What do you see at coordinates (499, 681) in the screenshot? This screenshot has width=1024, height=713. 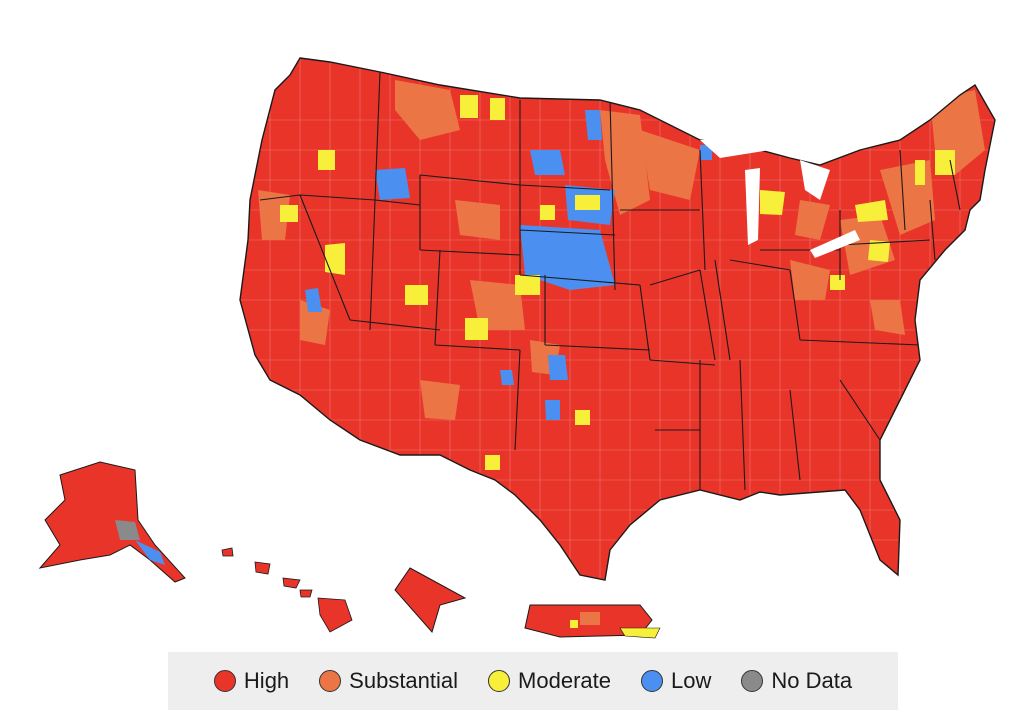 I see `moderate-swatch-icon` at bounding box center [499, 681].